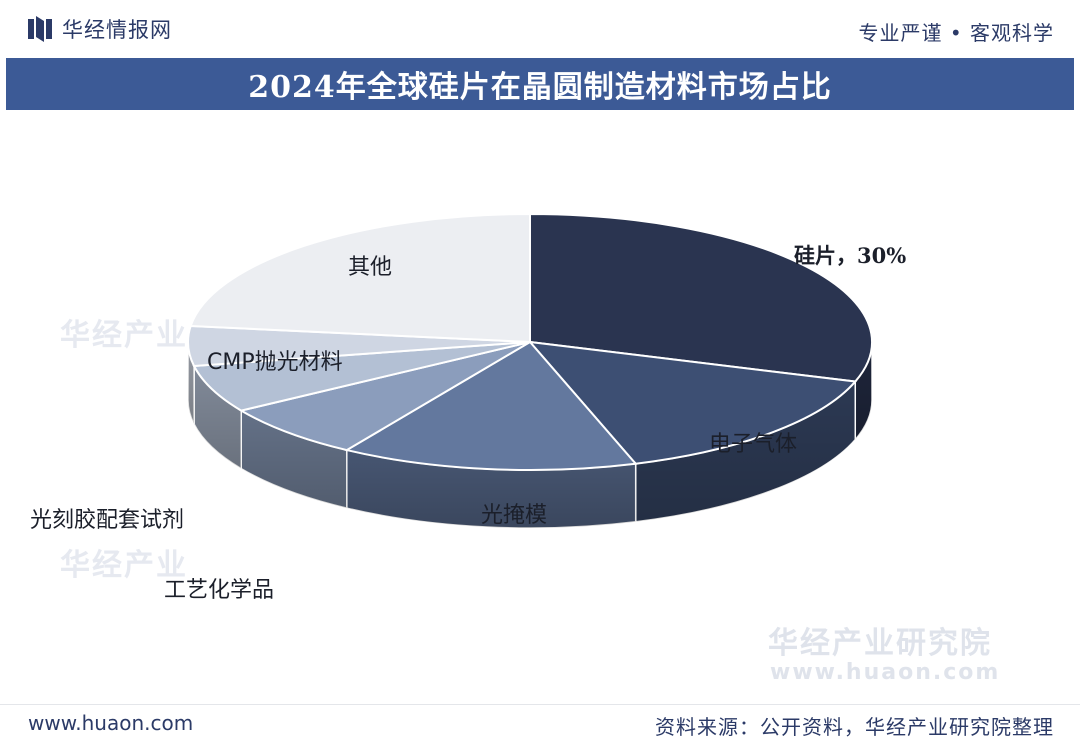  I want to click on brand-name: 华经情报网, so click(117, 30).